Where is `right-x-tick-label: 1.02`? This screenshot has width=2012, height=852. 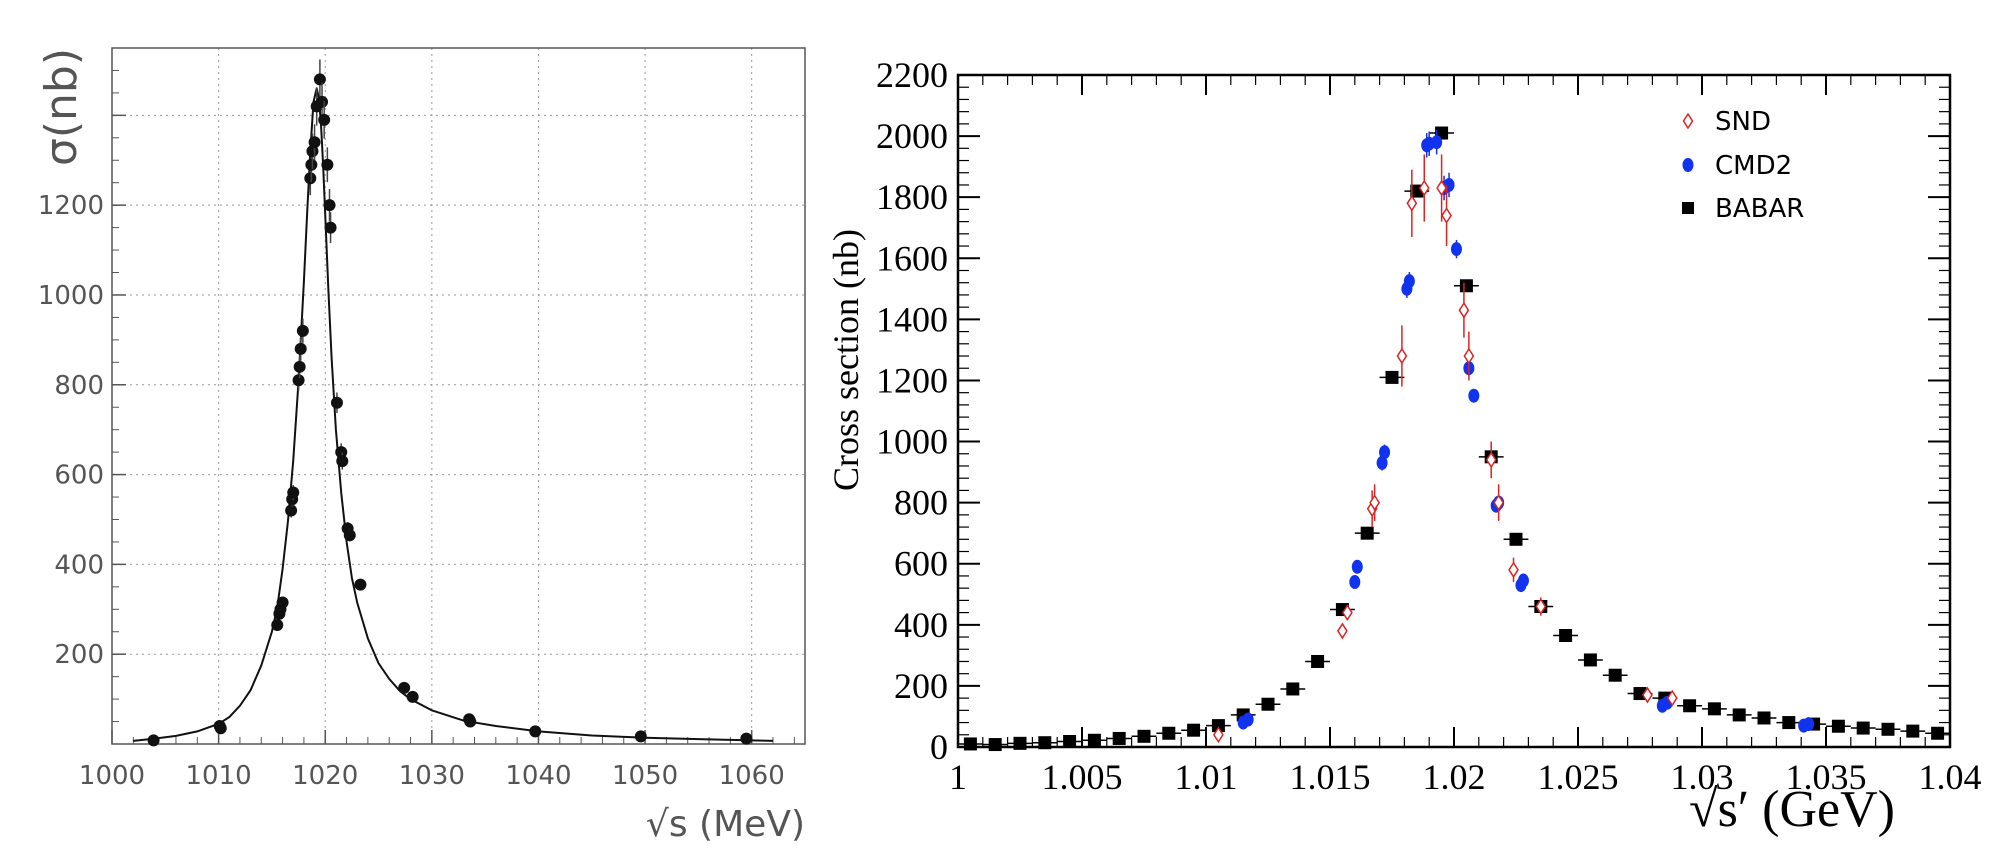 right-x-tick-label: 1.02 is located at coordinates (1454, 777).